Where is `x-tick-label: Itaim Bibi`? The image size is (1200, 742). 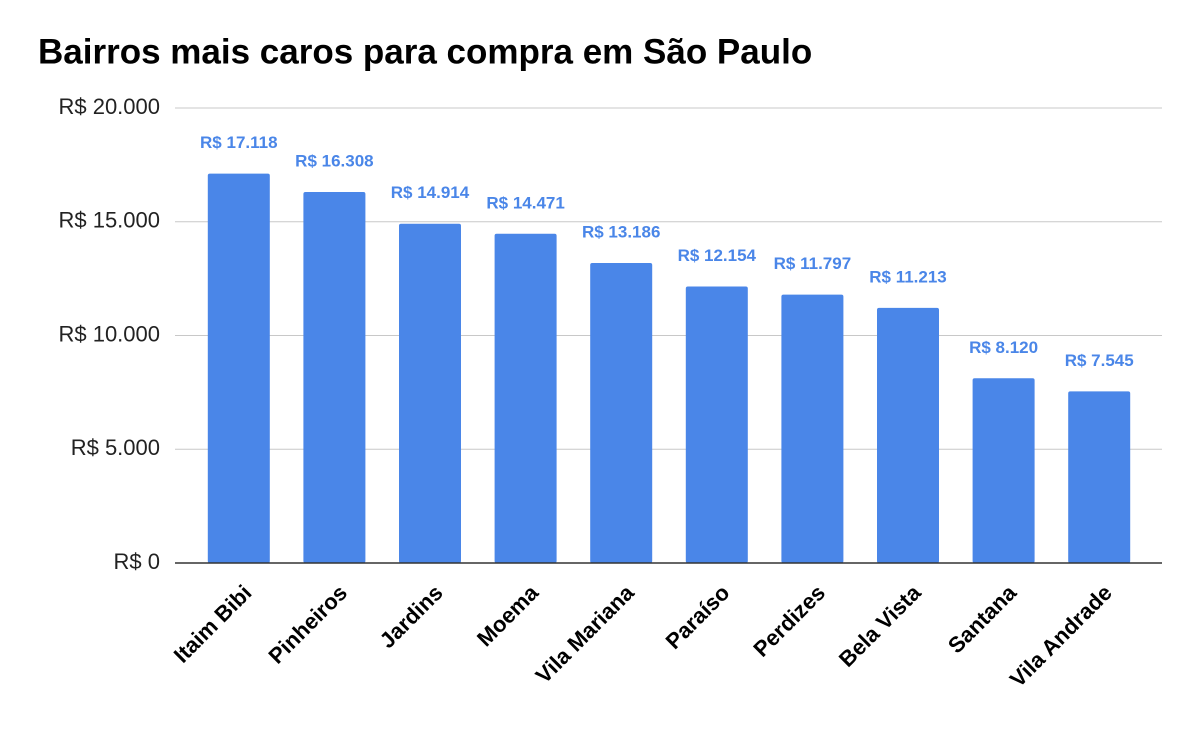
x-tick-label: Itaim Bibi is located at coordinates (213, 624).